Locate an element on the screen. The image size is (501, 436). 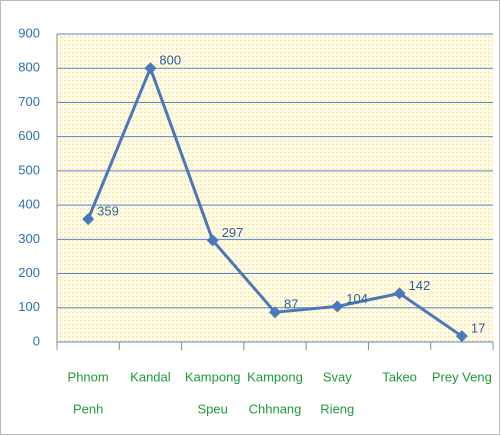
x-tick-label: Kandal is located at coordinates (150, 376).